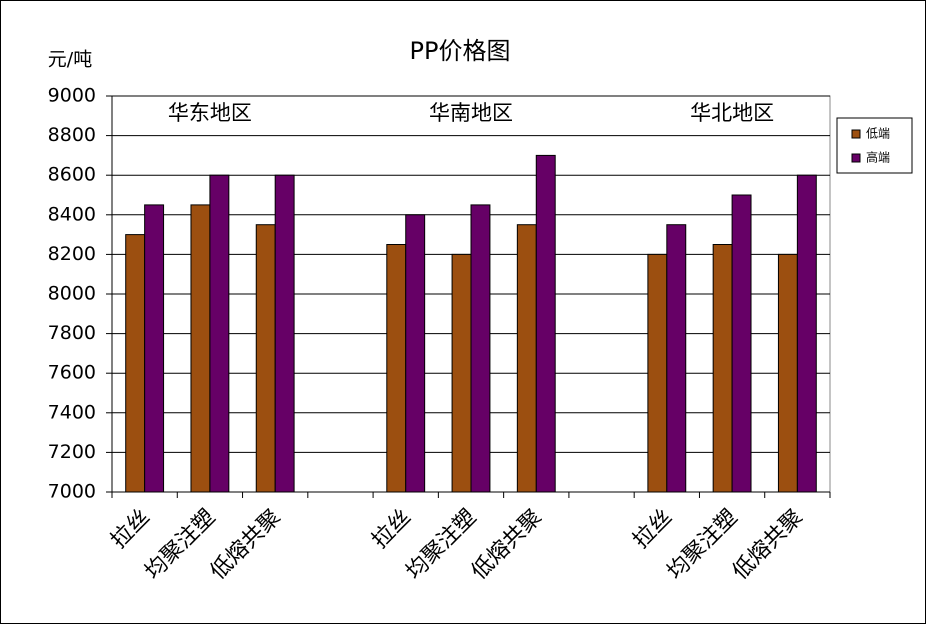 The width and height of the screenshot is (926, 624). What do you see at coordinates (878, 134) in the screenshot?
I see `legend-label: 低端` at bounding box center [878, 134].